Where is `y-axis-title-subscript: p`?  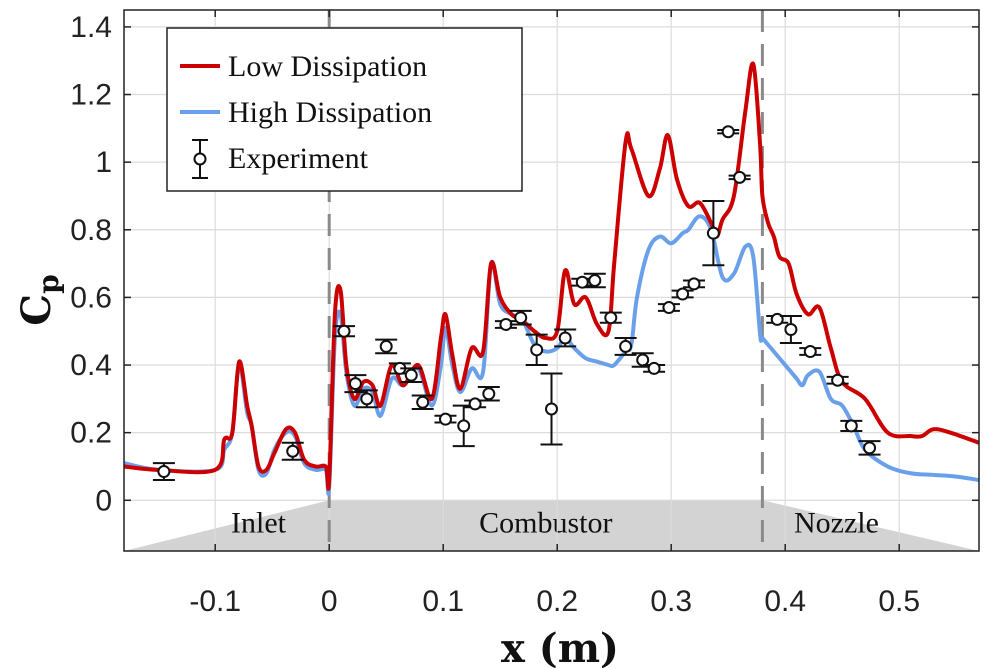
y-axis-title-subscript: p is located at coordinates (48, 284).